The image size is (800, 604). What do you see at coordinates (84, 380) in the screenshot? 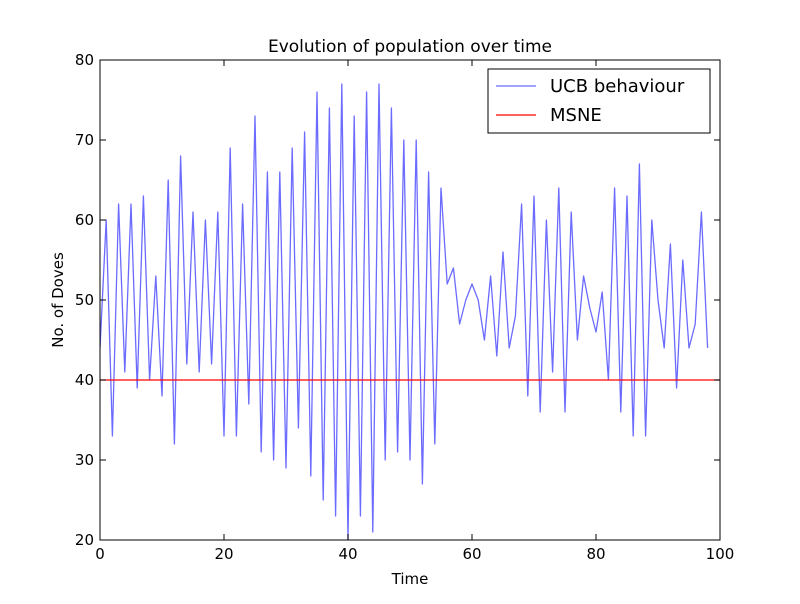
I see `y-tick-label: 40` at bounding box center [84, 380].